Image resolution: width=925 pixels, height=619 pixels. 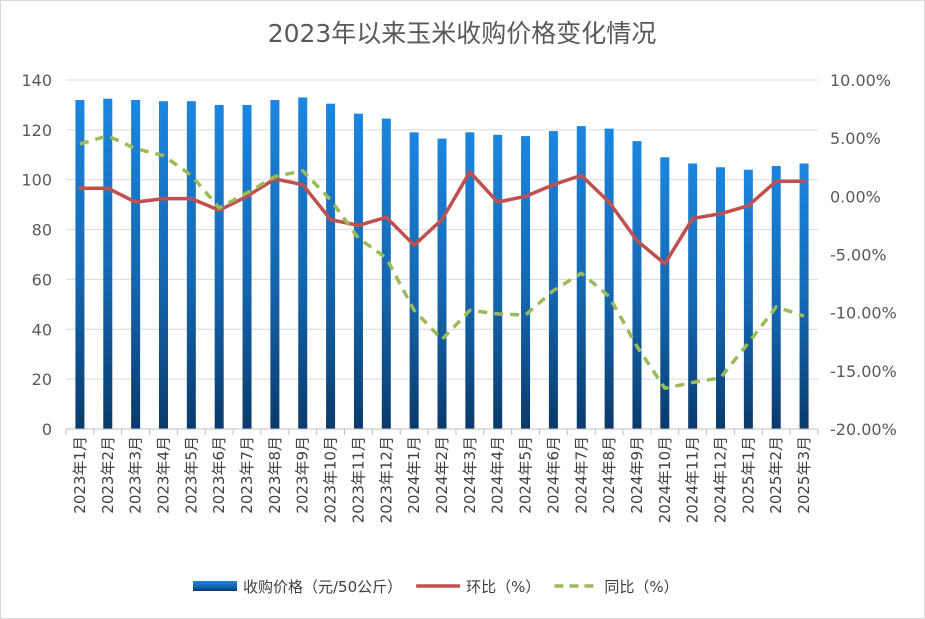 I want to click on mom-line, so click(x=442, y=218).